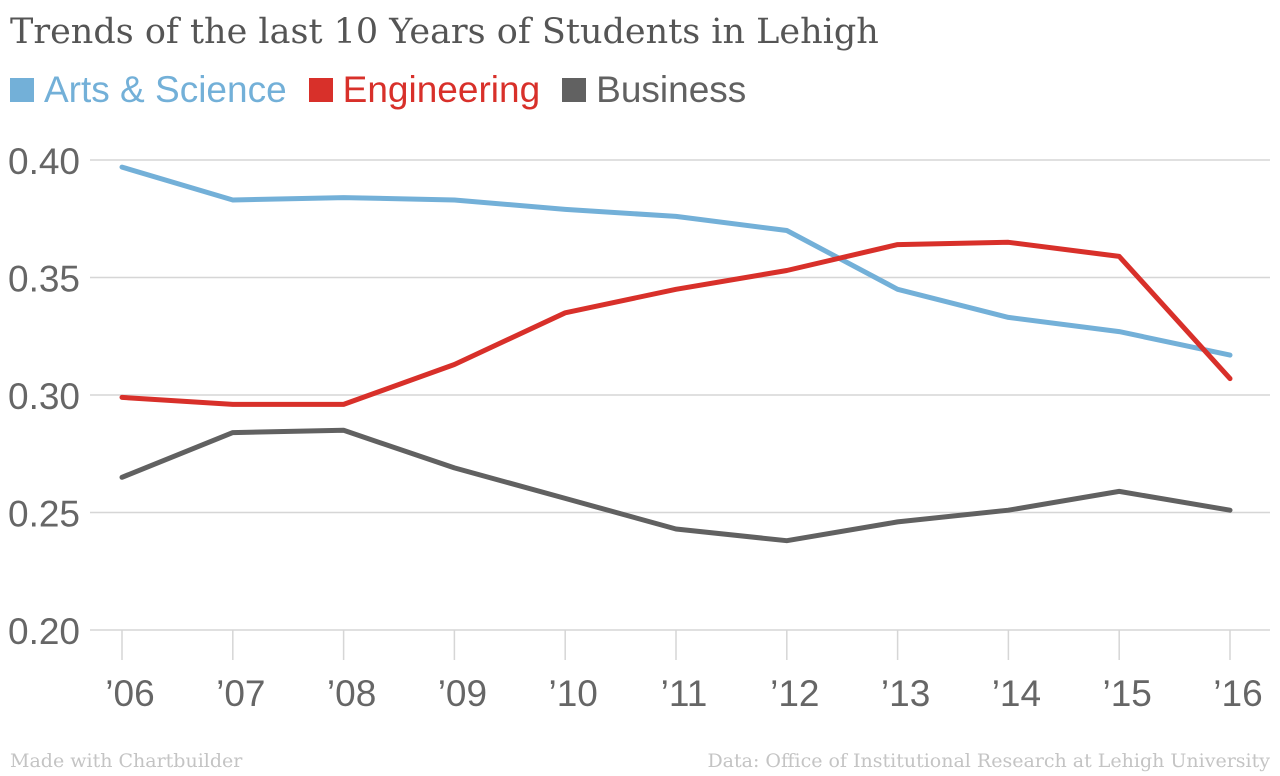 This screenshot has width=1280, height=776. What do you see at coordinates (573, 693) in the screenshot?
I see `x-tick-label-4: ’10` at bounding box center [573, 693].